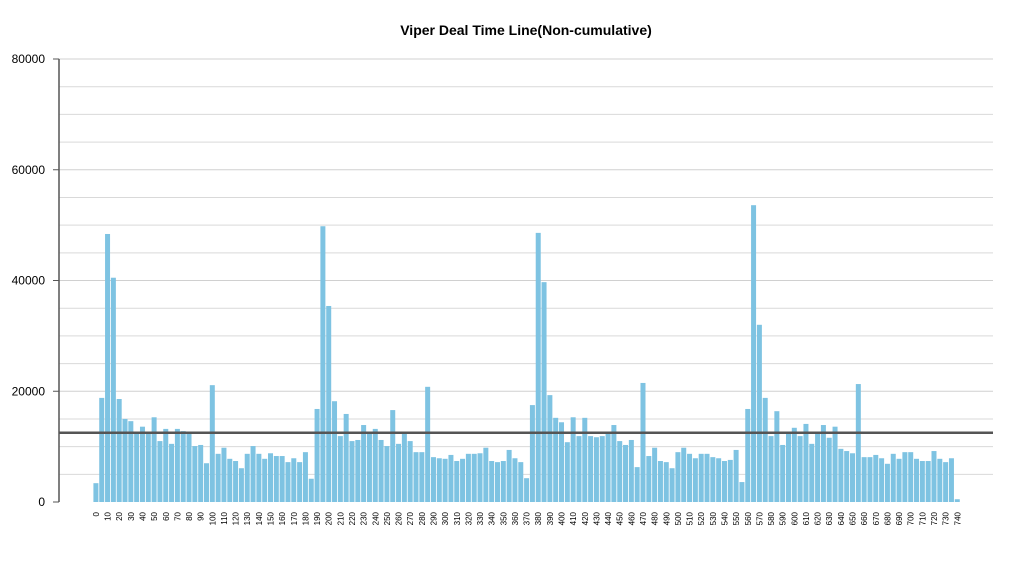 The image size is (1024, 576). What do you see at coordinates (853, 518) in the screenshot?
I see `x-tick-label: 650` at bounding box center [853, 518].